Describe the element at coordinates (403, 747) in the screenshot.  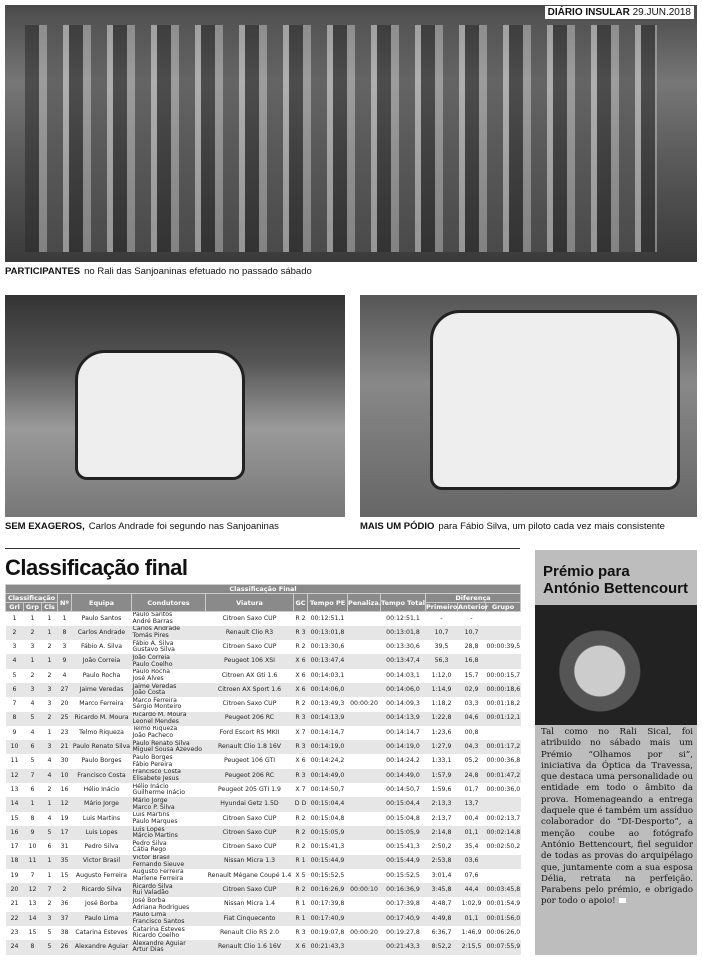
I see `cell-tempo-total: 00:14:19,0` at that location.